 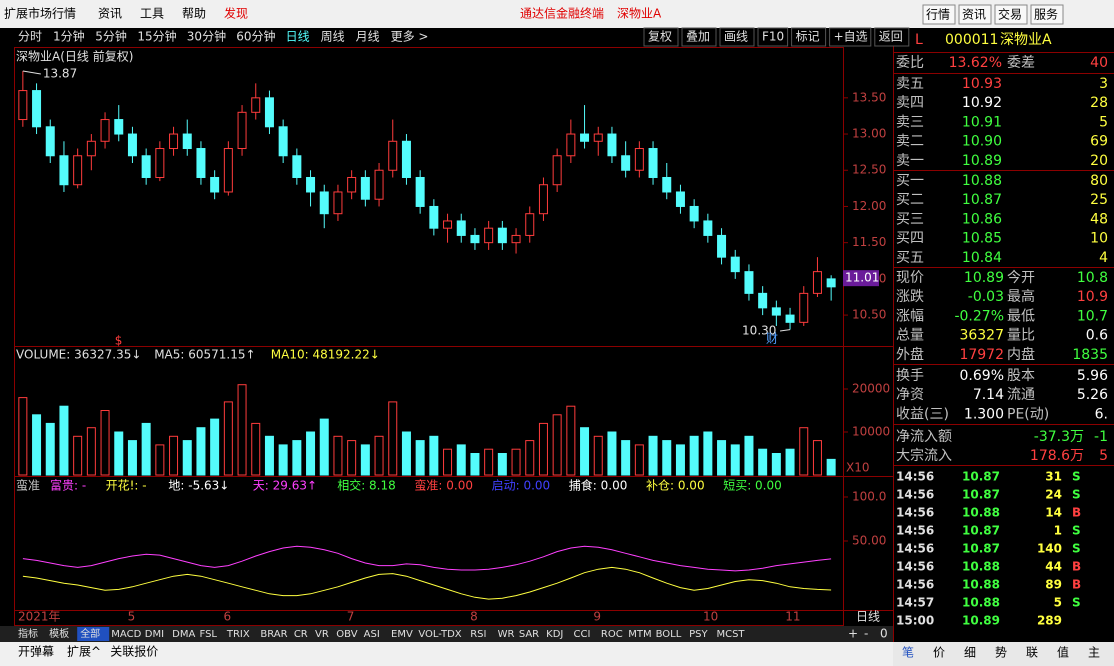 I want to click on toolbar-button-label: +自选, so click(x=851, y=37).